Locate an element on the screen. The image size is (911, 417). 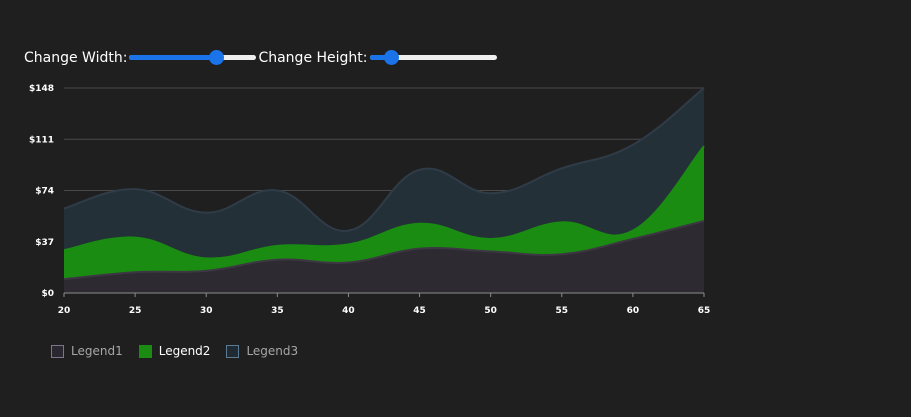
height-slider is located at coordinates (433, 58).